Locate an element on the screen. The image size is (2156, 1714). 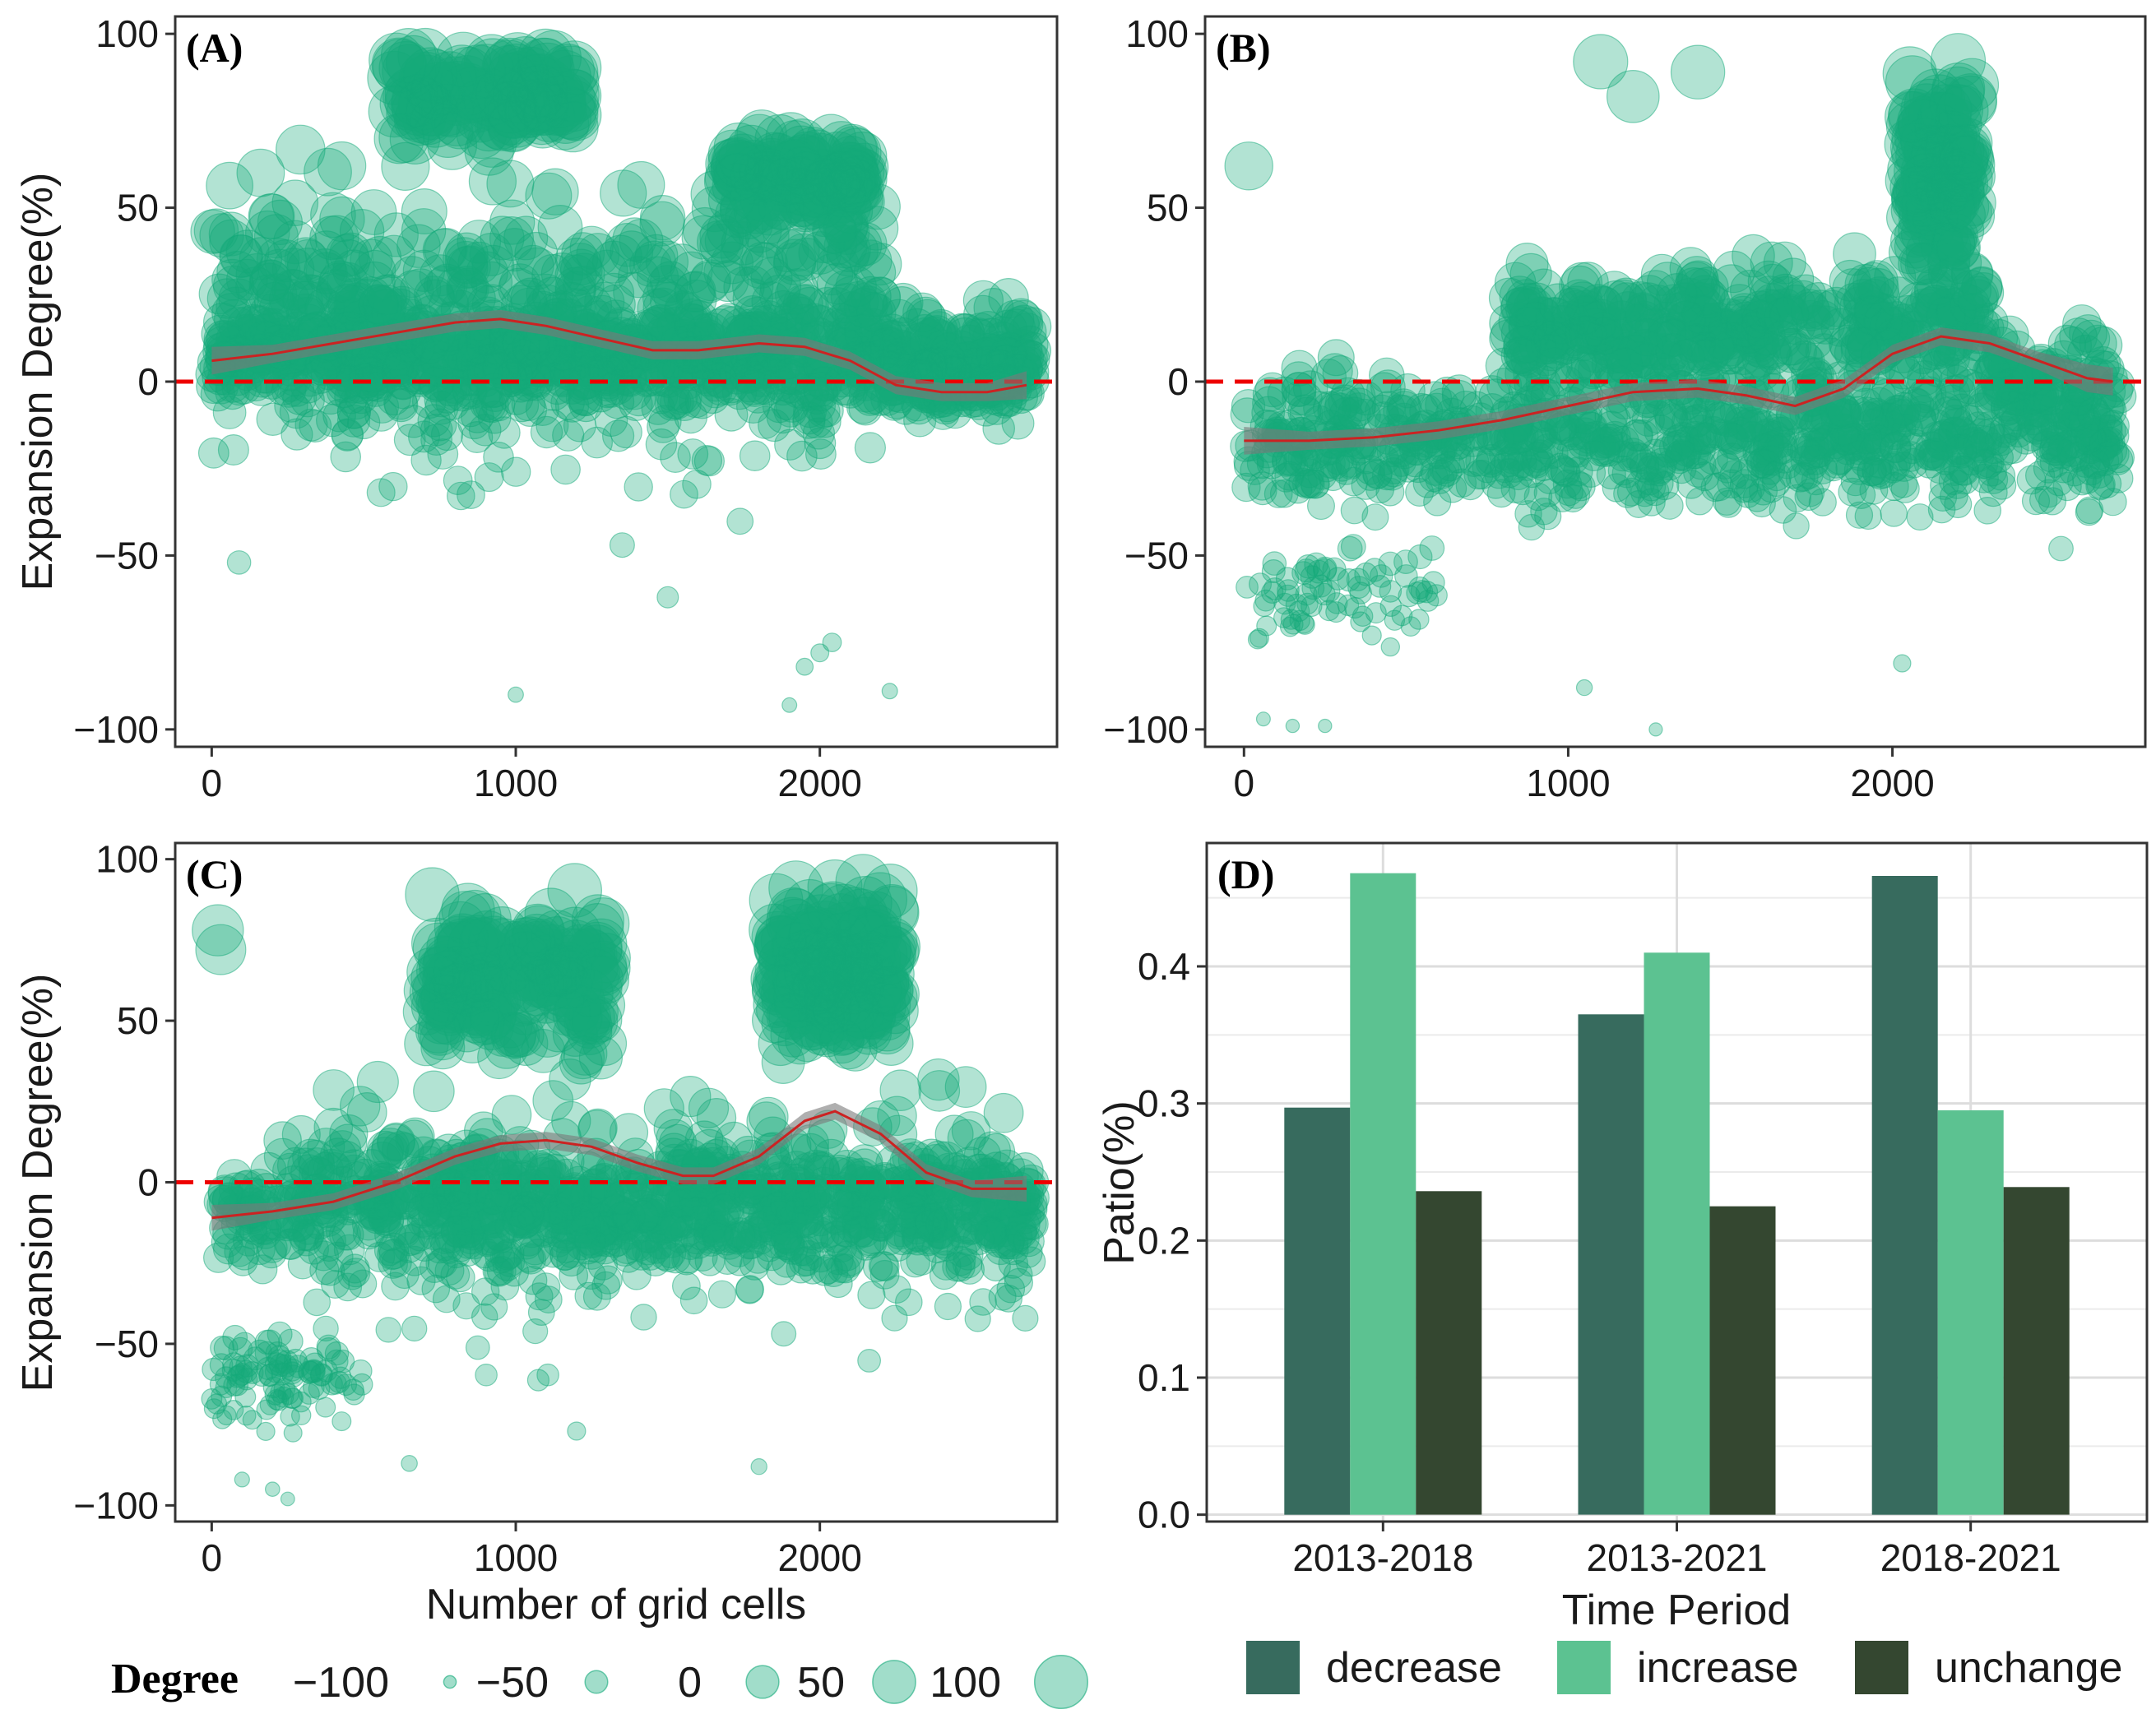
y-tick-label: 0 is located at coordinates (1178, 381).